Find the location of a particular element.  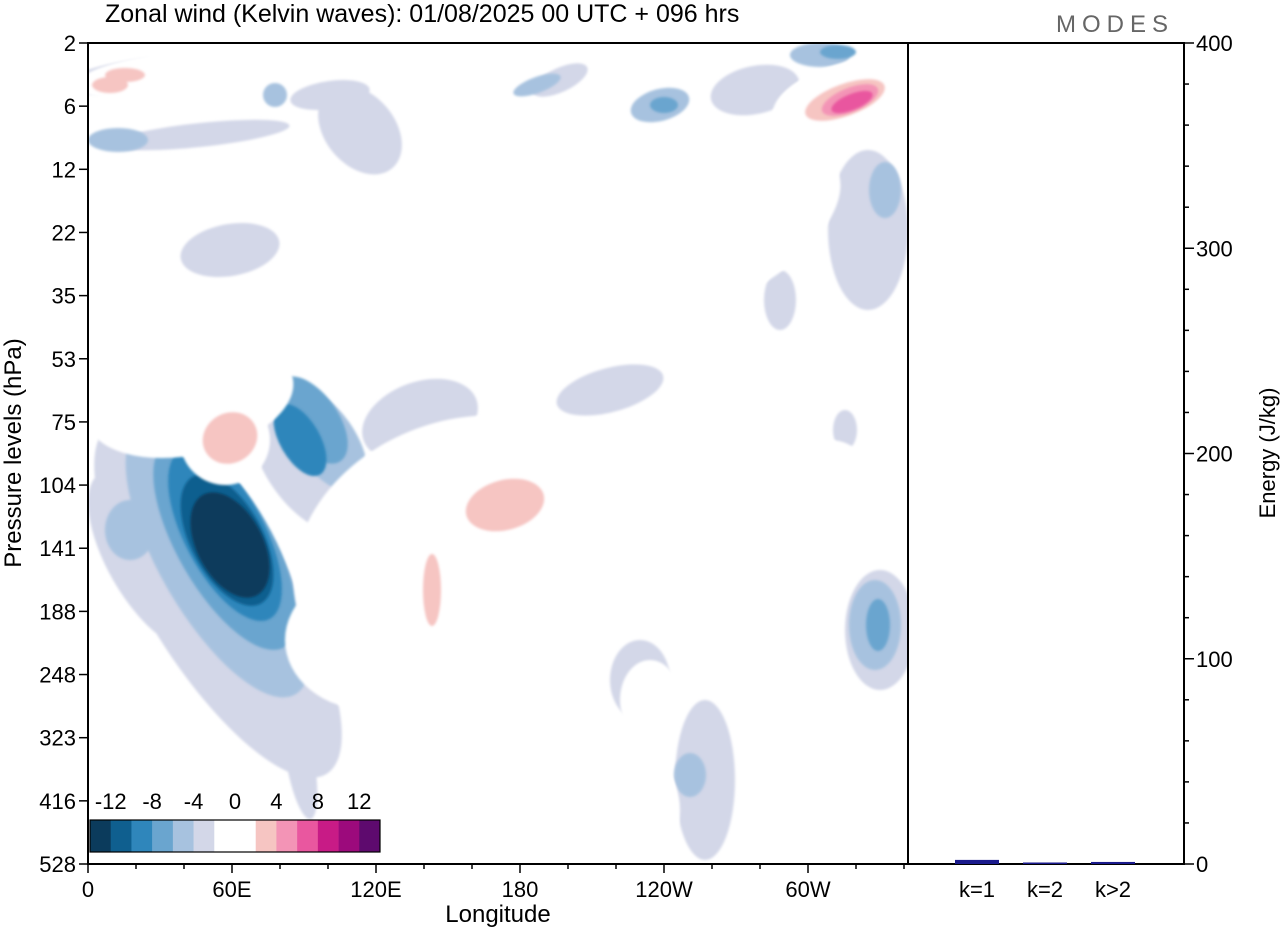

energy-tick-label: 400 is located at coordinates (1214, 43).